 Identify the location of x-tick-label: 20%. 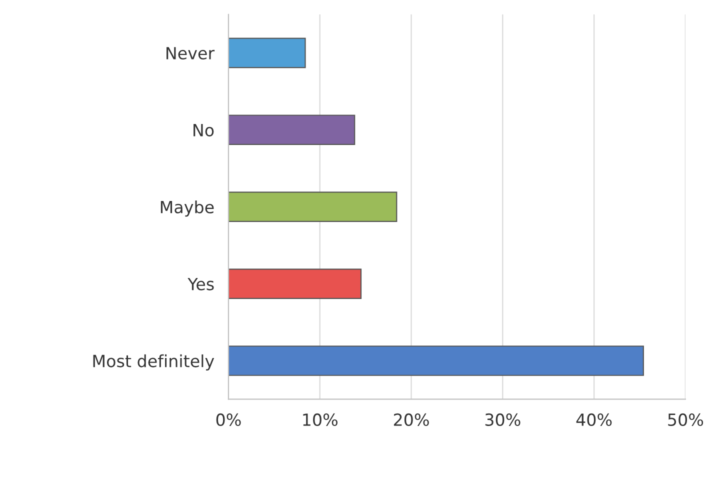
(411, 419).